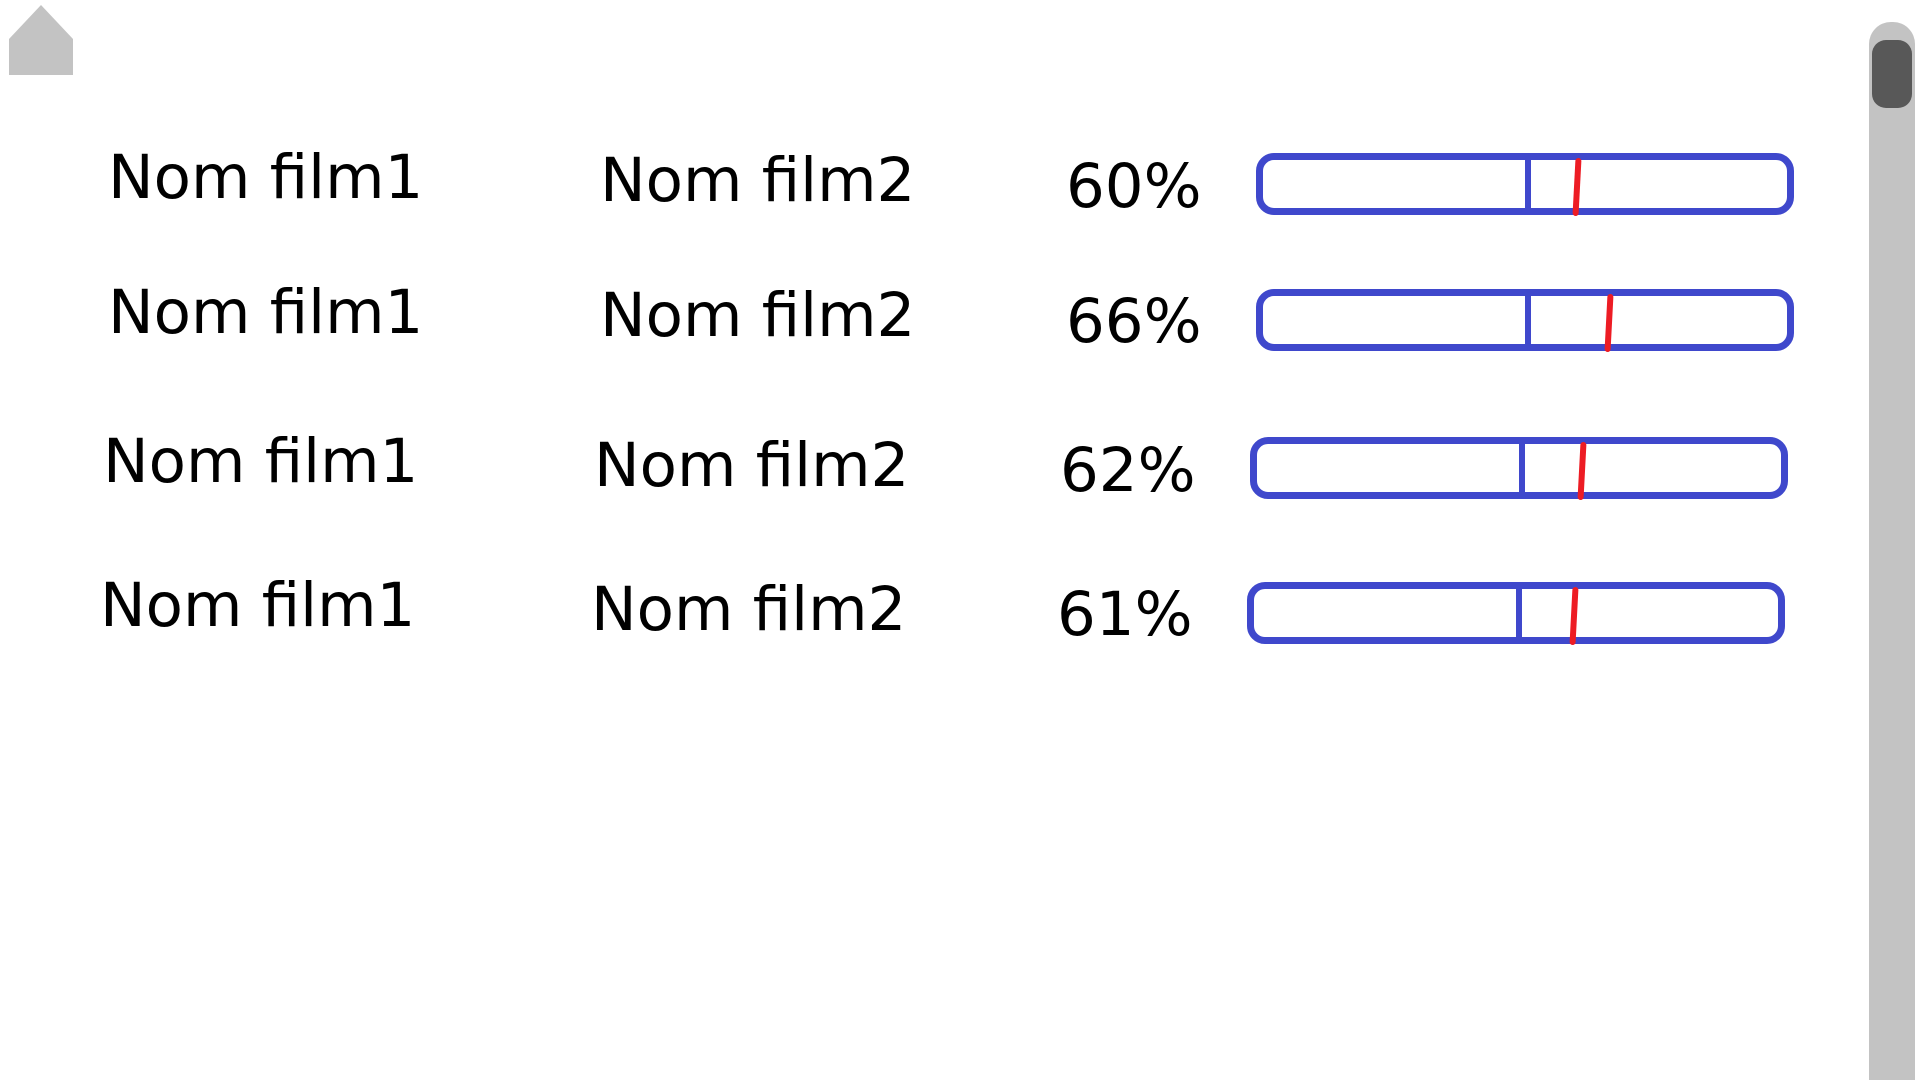  I want to click on similarity-percent: 60%, so click(1134, 186).